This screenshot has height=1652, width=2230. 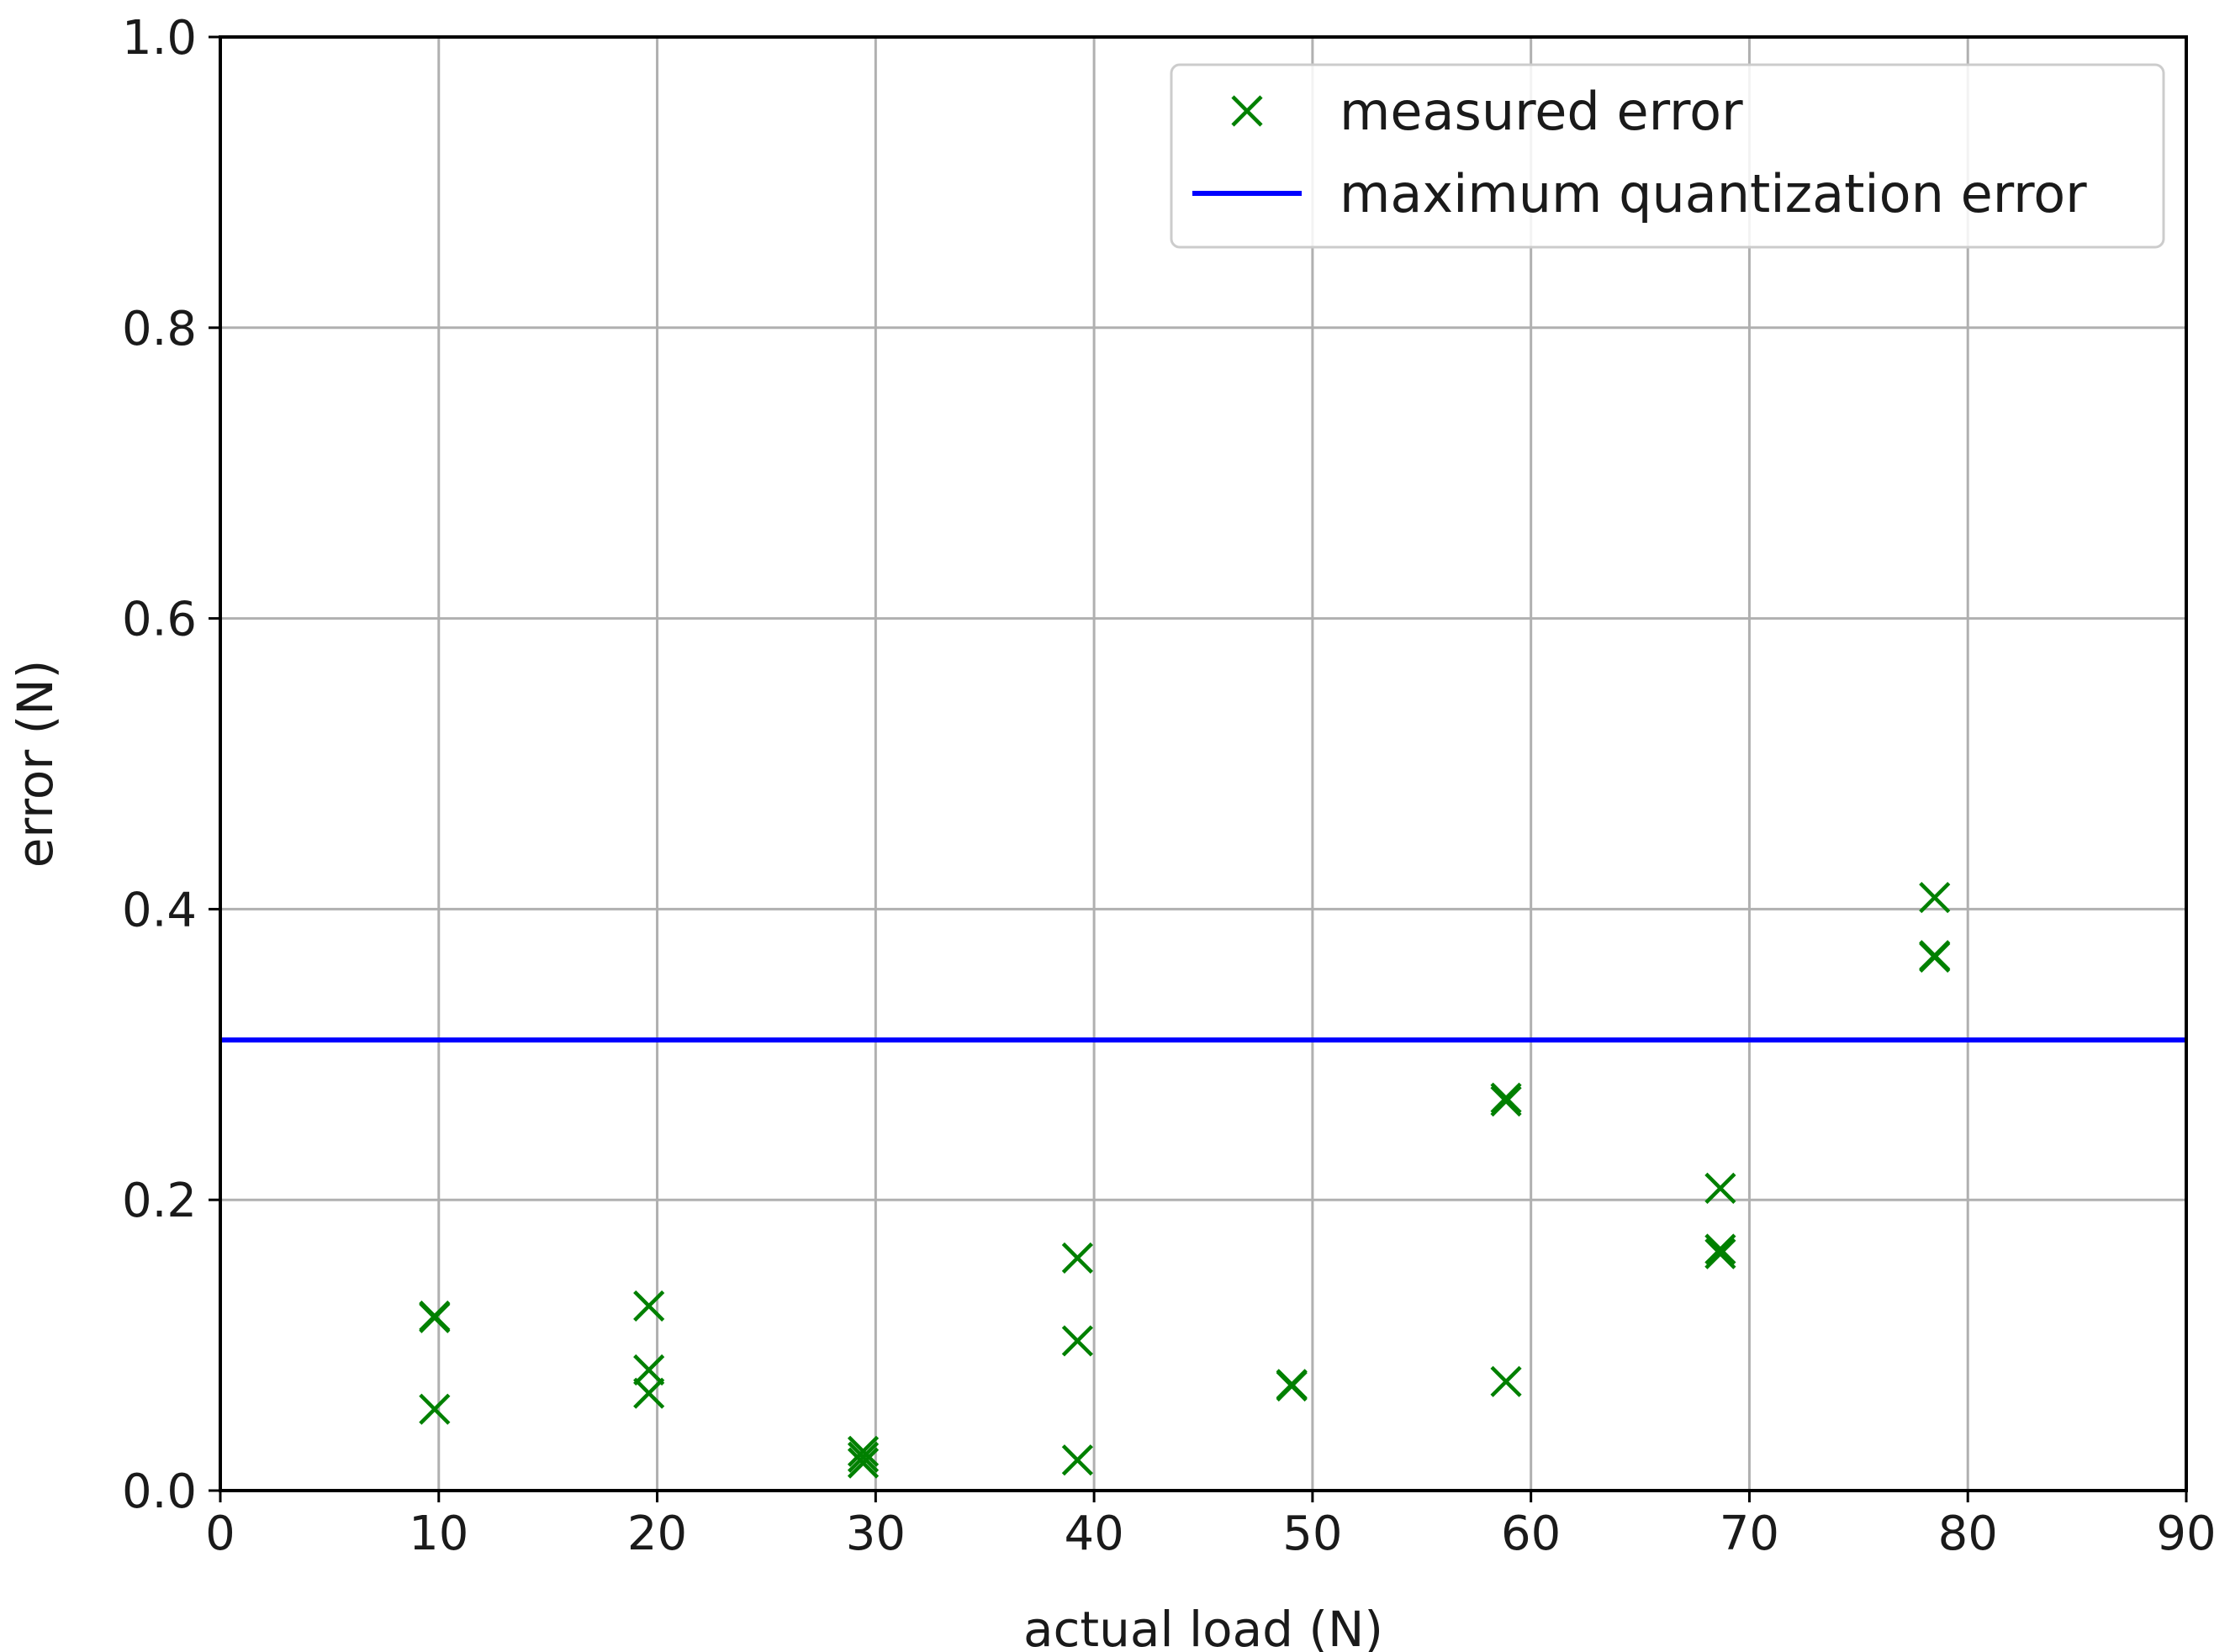 I want to click on x-tick-label: 70, so click(x=1749, y=1534).